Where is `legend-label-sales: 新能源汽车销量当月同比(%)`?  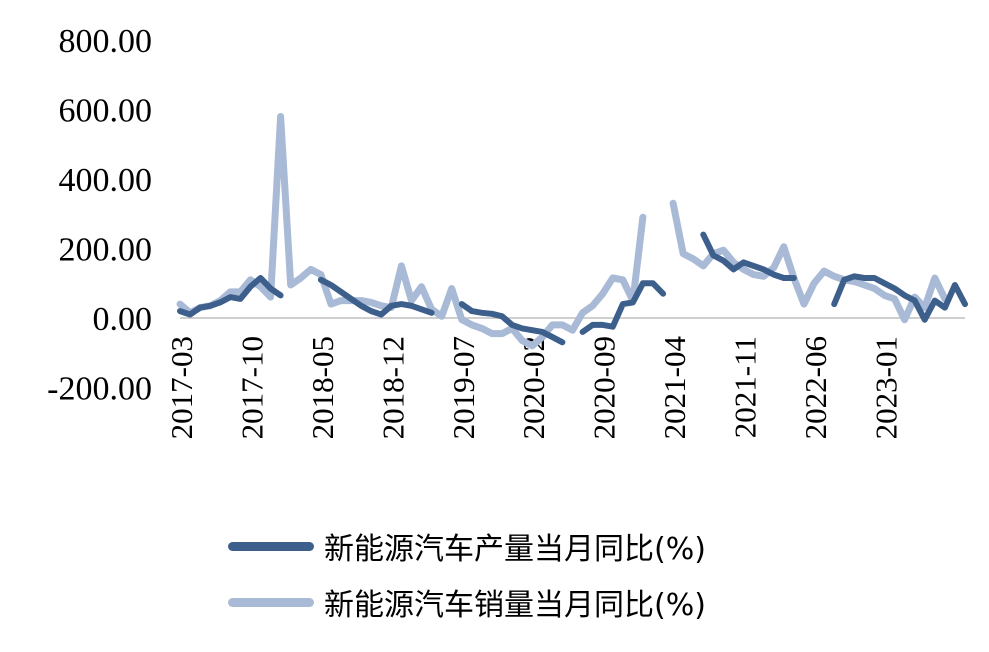
legend-label-sales: 新能源汽车销量当月同比(%) is located at coordinates (515, 605).